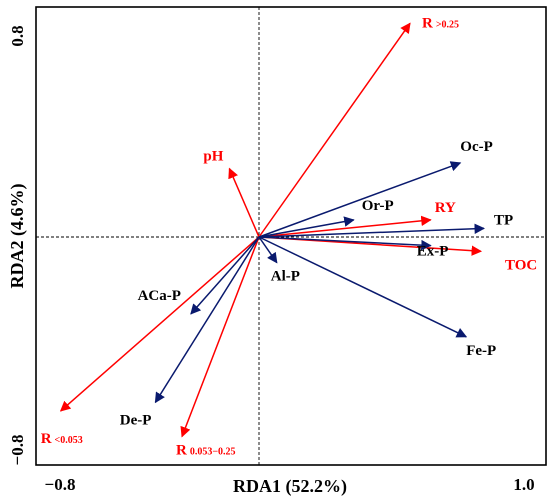 Image resolution: width=550 pixels, height=501 pixels. Describe the element at coordinates (372, 230) in the screenshot. I see `vector-arrow-tp` at that location.